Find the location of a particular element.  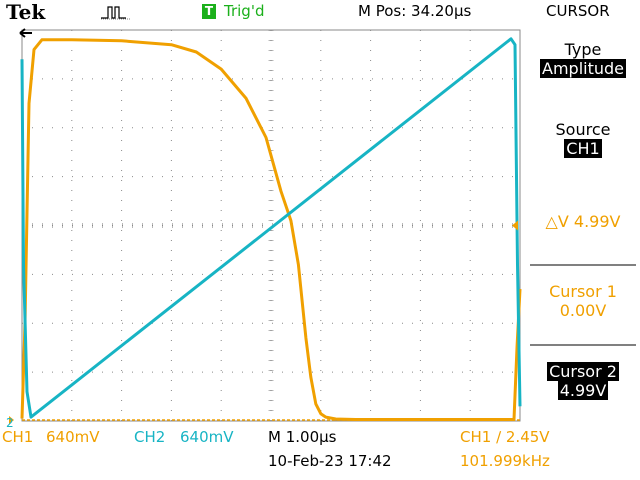

trigger-status: Trig'd is located at coordinates (244, 11).